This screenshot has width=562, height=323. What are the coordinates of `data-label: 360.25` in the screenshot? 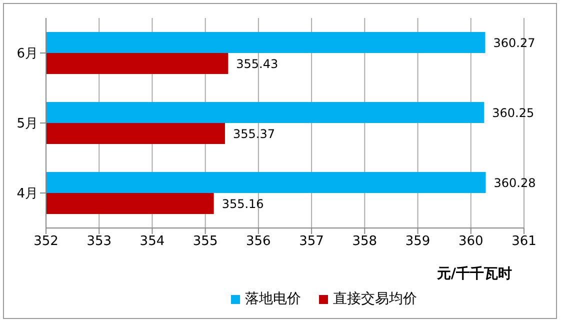 It's located at (513, 113).